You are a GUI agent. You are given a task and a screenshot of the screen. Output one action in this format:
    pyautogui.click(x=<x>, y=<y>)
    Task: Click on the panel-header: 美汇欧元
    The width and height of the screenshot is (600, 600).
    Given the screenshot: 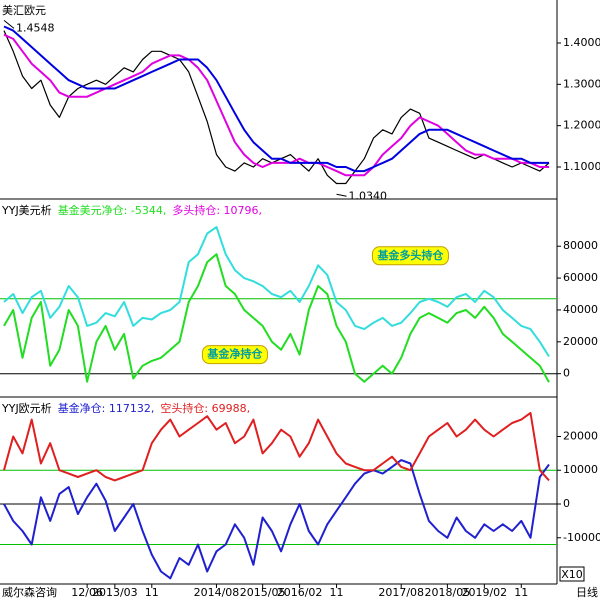 What is the action you would take?
    pyautogui.click(x=24, y=10)
    